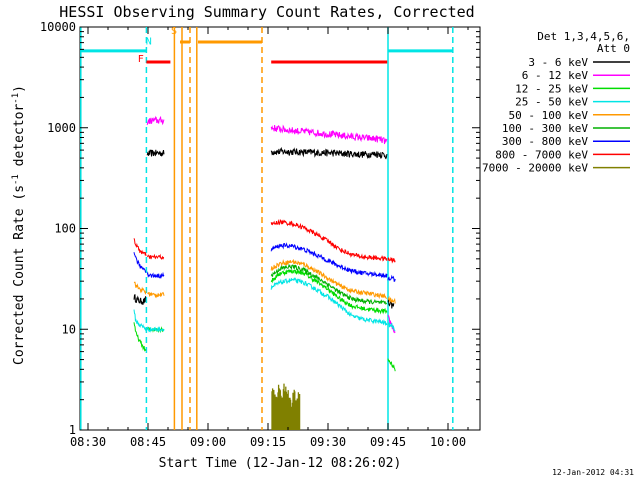  I want to click on y-axis-label-sup1: -1, so click(16, 179).